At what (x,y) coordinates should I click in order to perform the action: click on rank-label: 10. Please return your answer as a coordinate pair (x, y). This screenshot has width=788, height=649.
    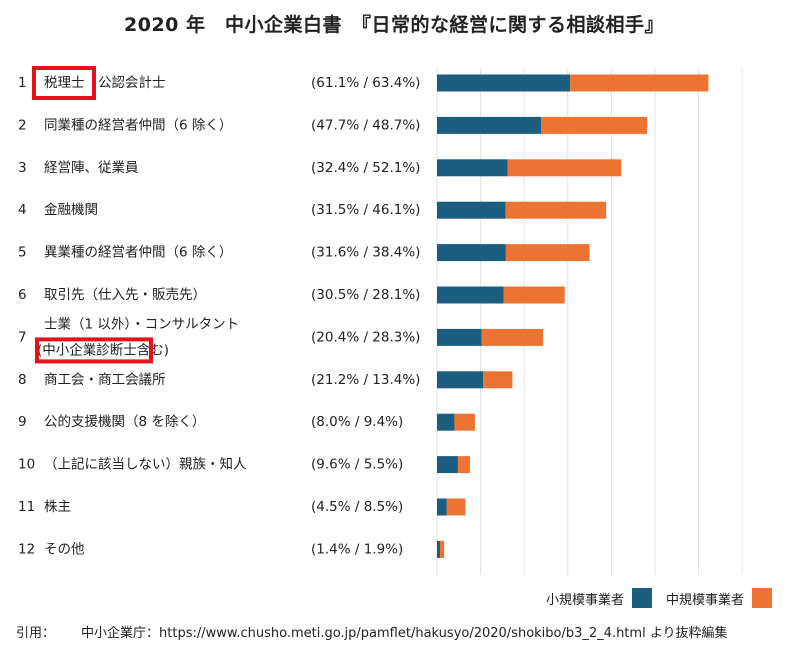
    Looking at the image, I should click on (26, 465).